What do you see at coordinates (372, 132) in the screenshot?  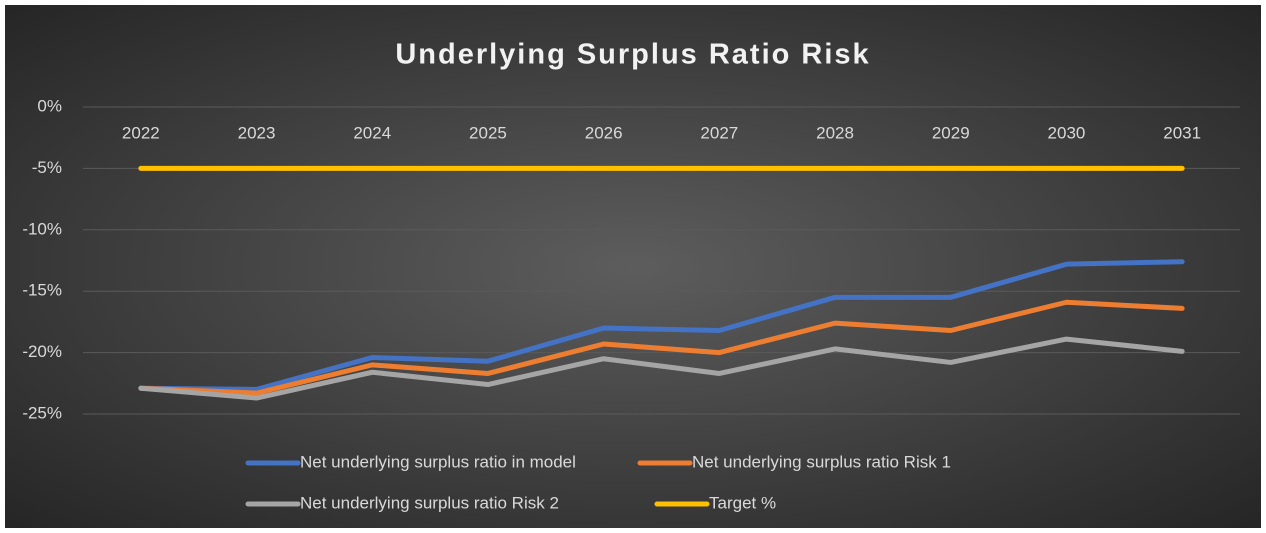 I see `x-tick-label: 2024` at bounding box center [372, 132].